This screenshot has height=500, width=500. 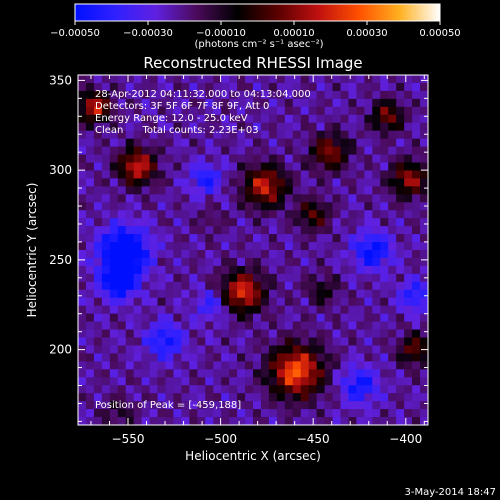 What do you see at coordinates (60, 80) in the screenshot?
I see `y-tick-label: 350` at bounding box center [60, 80].